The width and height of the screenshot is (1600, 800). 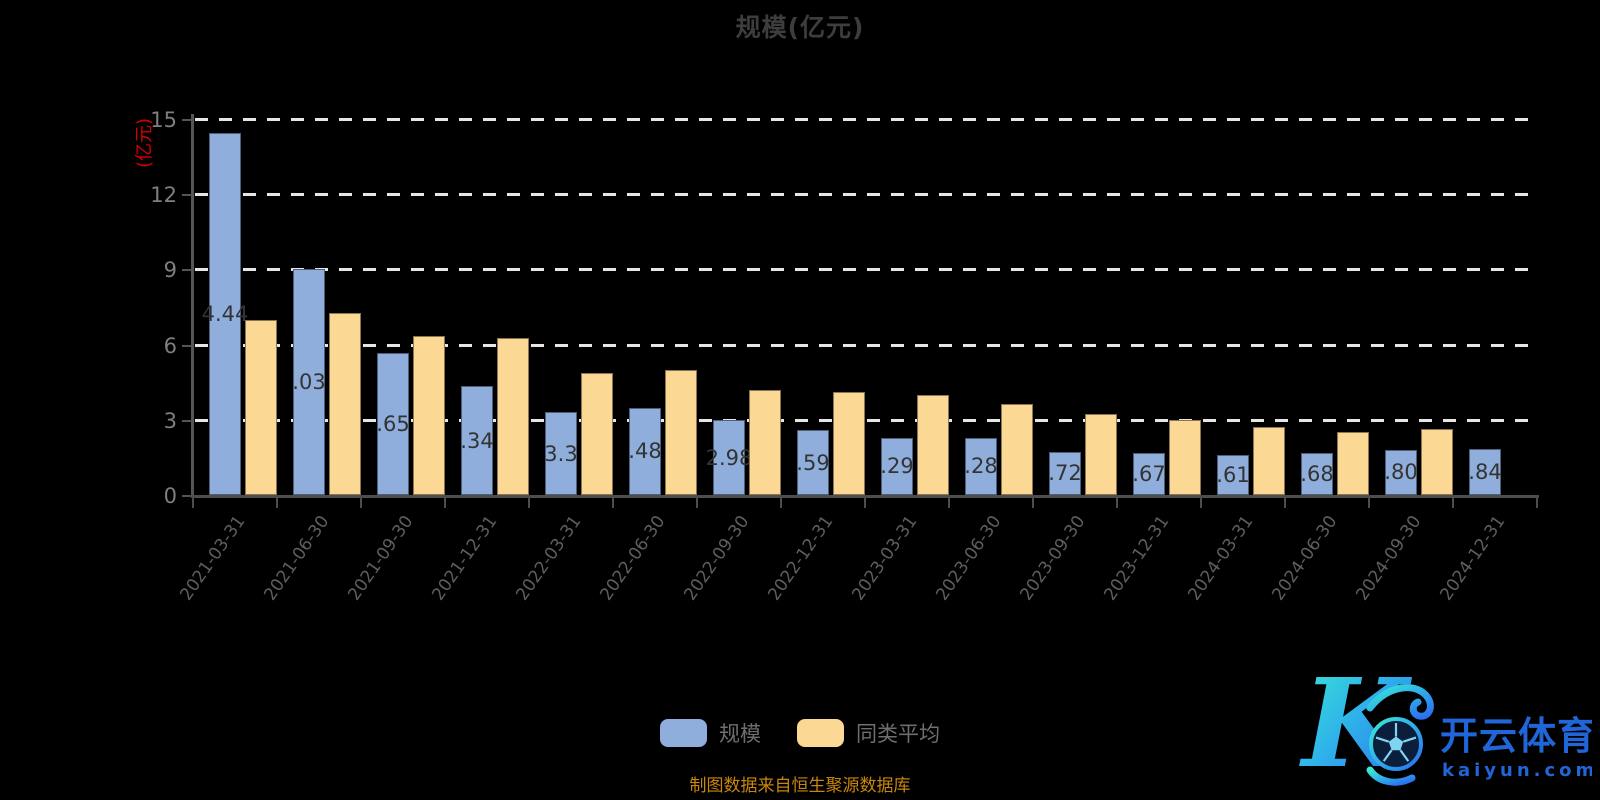 What do you see at coordinates (1221, 558) in the screenshot?
I see `x-axis-date-label: 2024-03-31` at bounding box center [1221, 558].